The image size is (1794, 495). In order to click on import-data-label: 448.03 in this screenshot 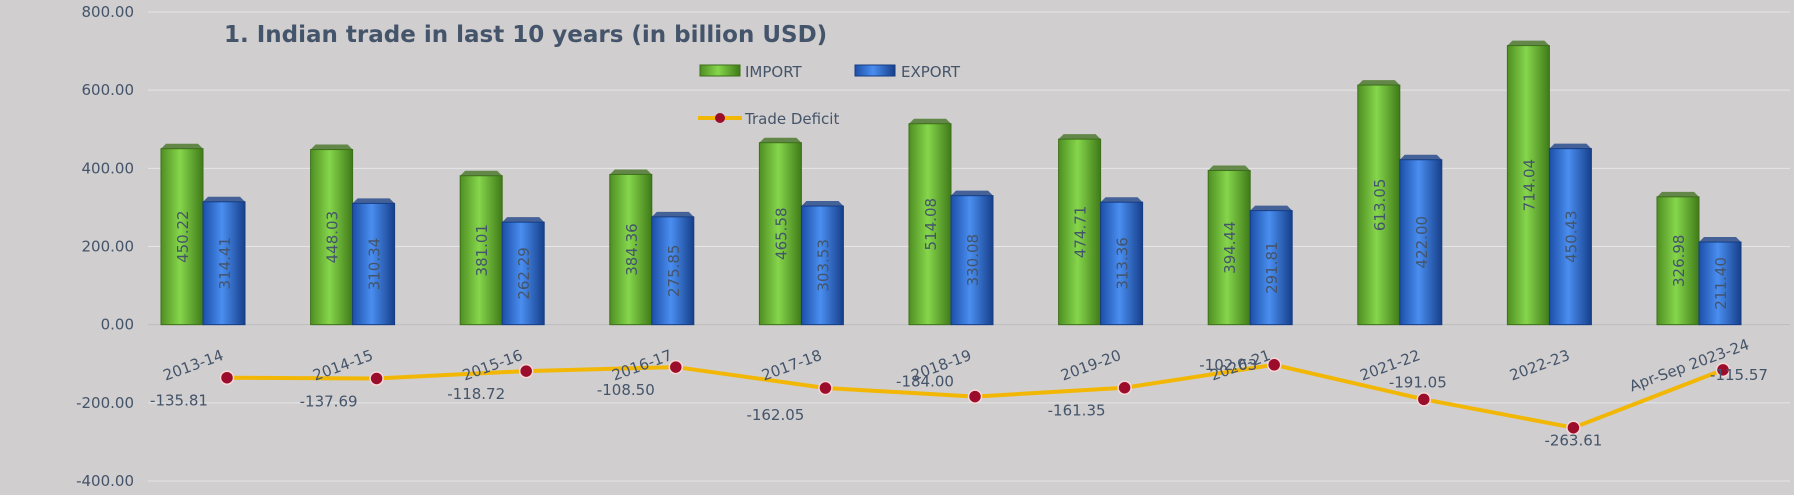, I will do `click(333, 237)`.